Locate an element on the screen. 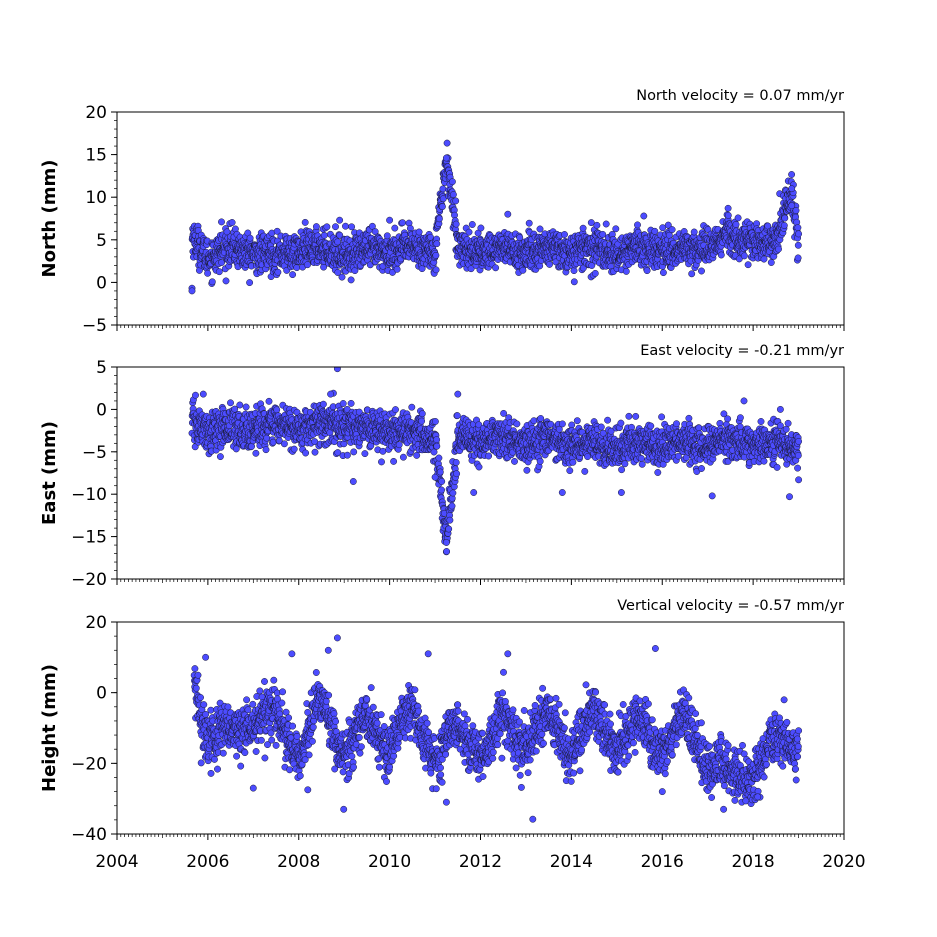 The height and width of the screenshot is (937, 937). scatter-points-east is located at coordinates (495, 461).